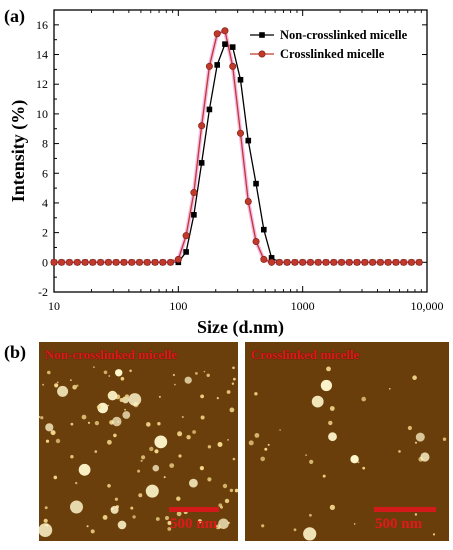 This screenshot has width=453, height=550. I want to click on x-tick-label: 10, so click(54, 306).